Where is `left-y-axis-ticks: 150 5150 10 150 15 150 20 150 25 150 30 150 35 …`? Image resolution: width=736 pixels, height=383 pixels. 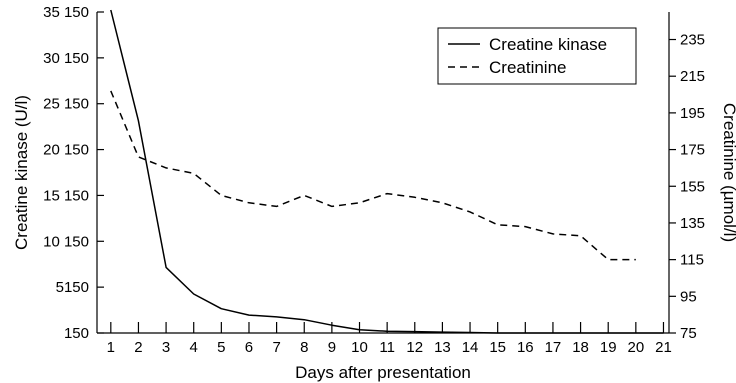 left-y-axis-ticks: 150 5150 10 150 15 150 20 150 25 150 30 150 35 … is located at coordinates (73, 173).